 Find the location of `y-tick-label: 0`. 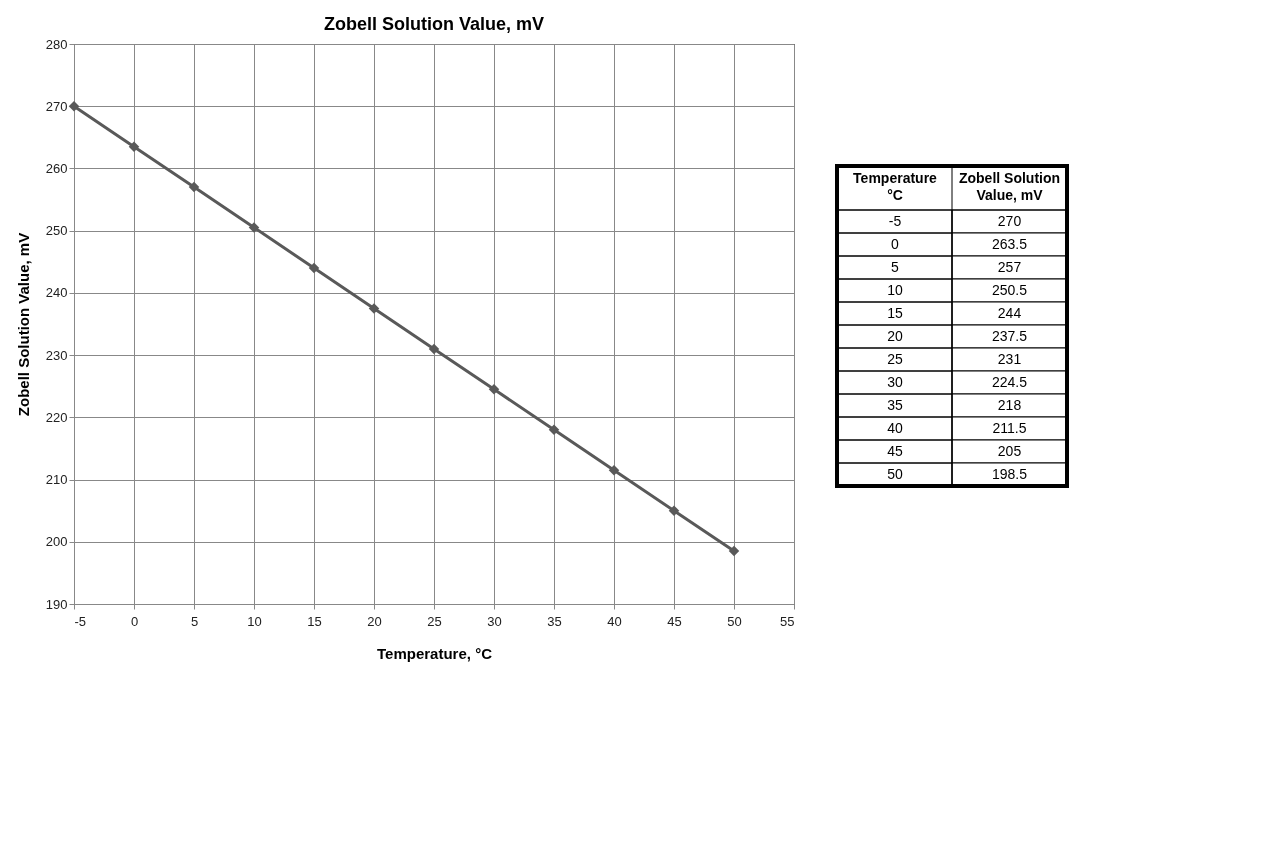

y-tick-label: 0 is located at coordinates (895, 243).